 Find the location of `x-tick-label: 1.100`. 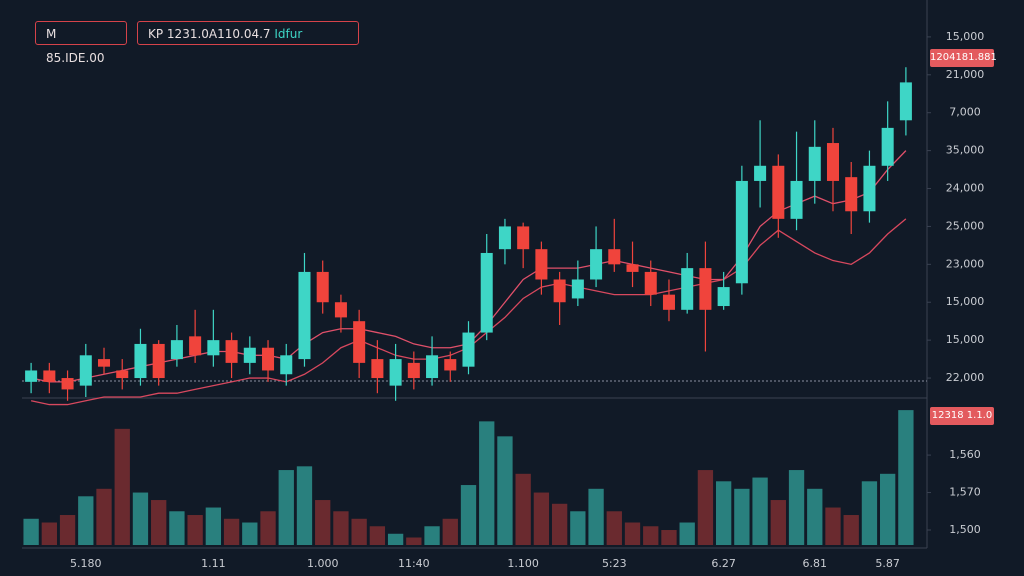

x-tick-label: 1.100 is located at coordinates (523, 563).